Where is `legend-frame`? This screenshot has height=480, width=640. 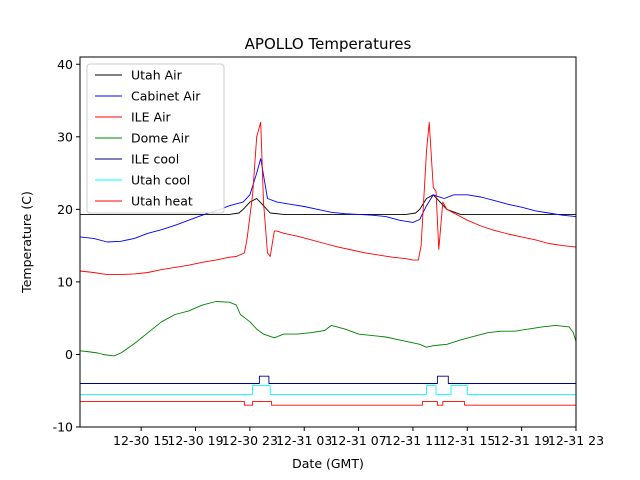
legend-frame is located at coordinates (155, 138).